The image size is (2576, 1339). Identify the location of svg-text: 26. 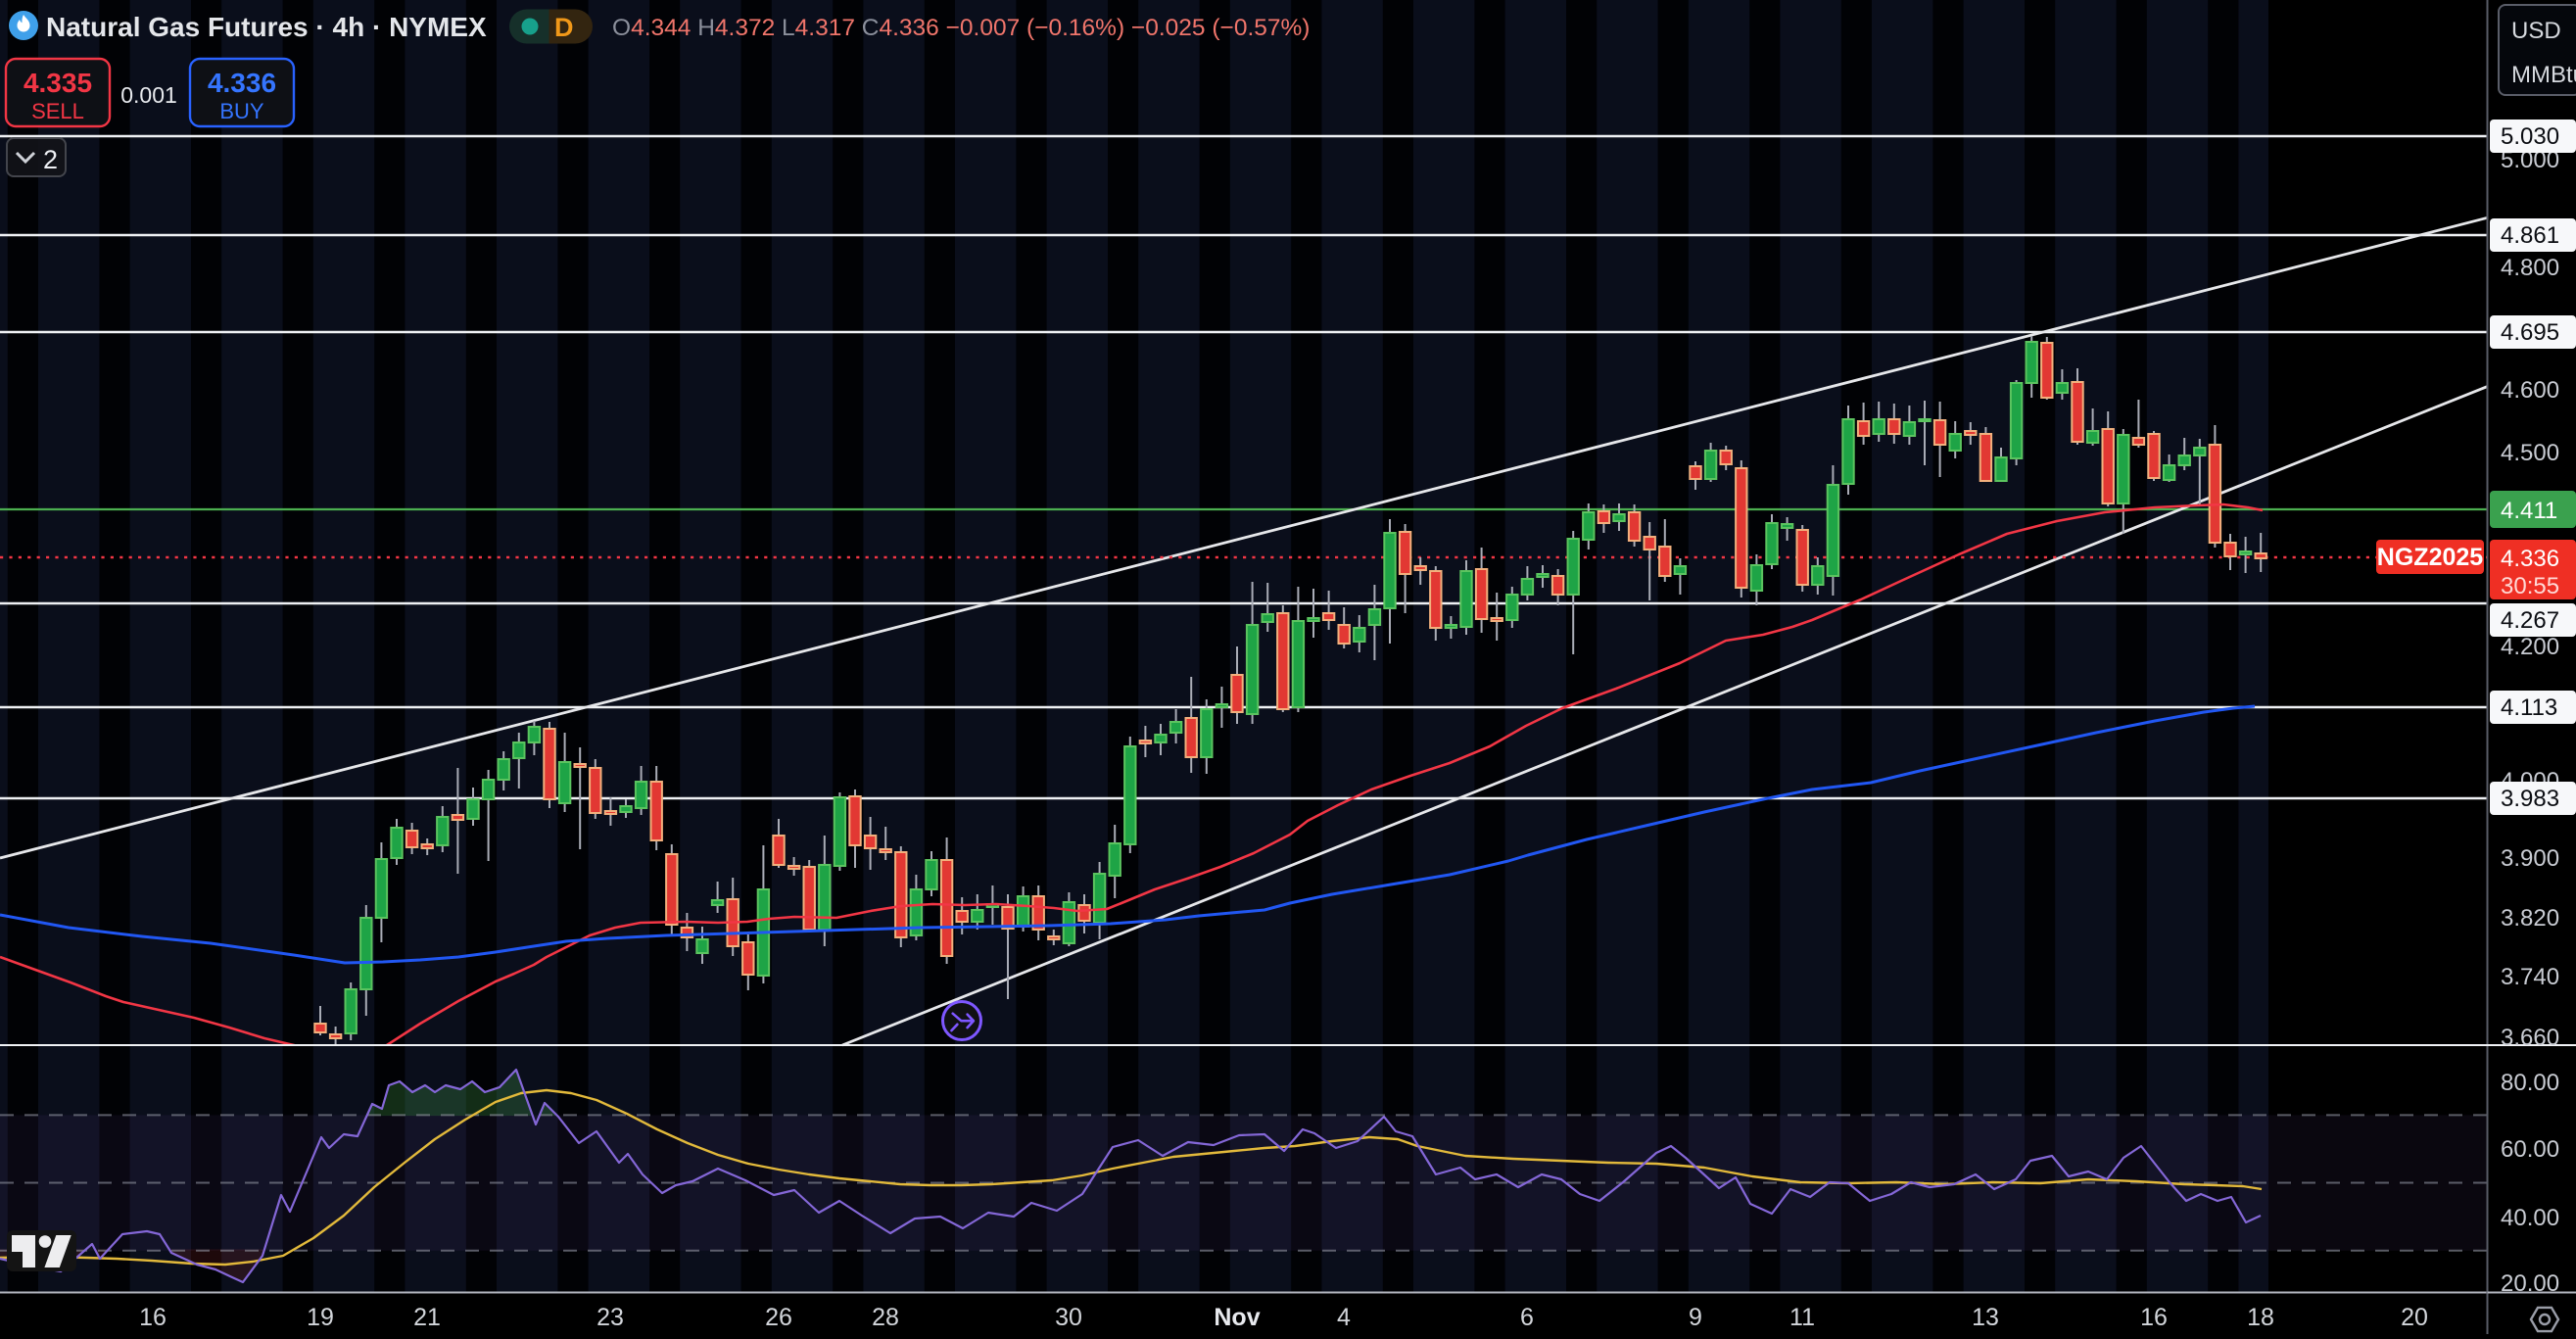
(779, 1317).